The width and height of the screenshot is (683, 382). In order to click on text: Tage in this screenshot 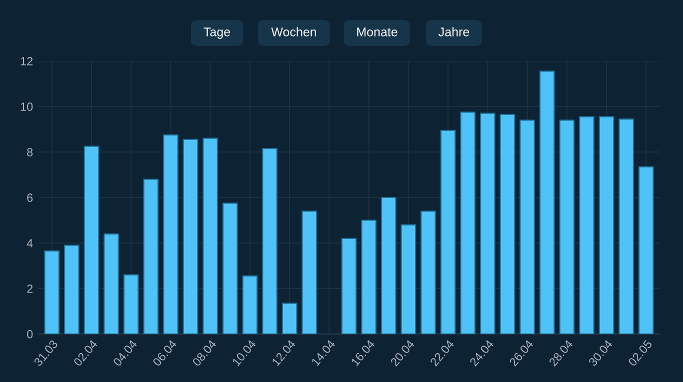, I will do `click(217, 33)`.